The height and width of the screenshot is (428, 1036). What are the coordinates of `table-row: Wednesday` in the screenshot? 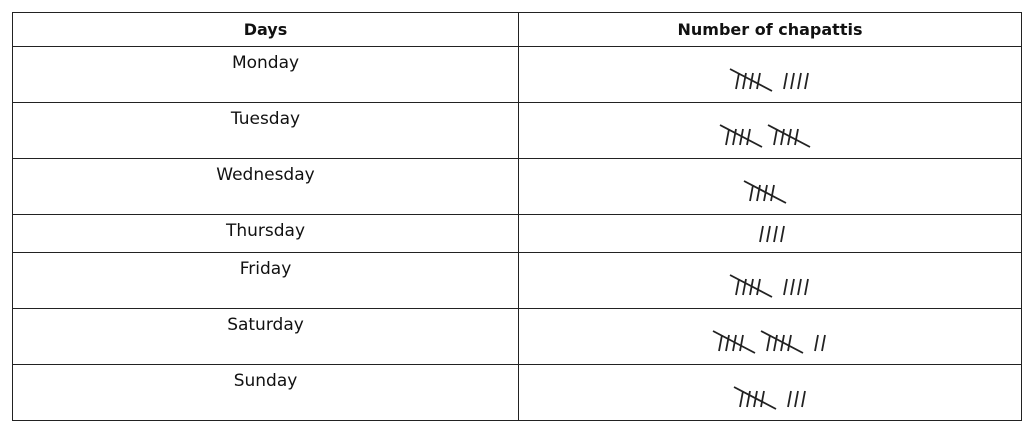 It's located at (517, 186).